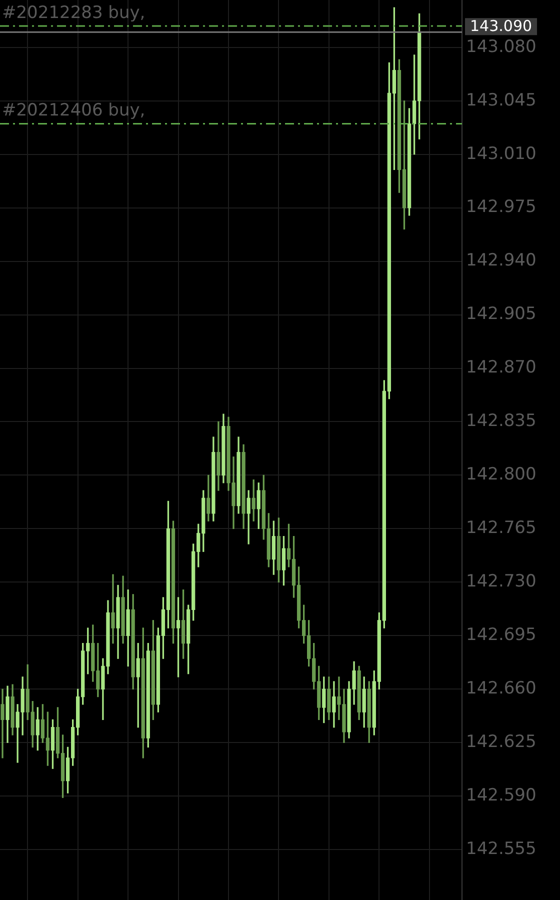  What do you see at coordinates (74, 12) in the screenshot?
I see `ref-line-label: #20212283 buy,` at bounding box center [74, 12].